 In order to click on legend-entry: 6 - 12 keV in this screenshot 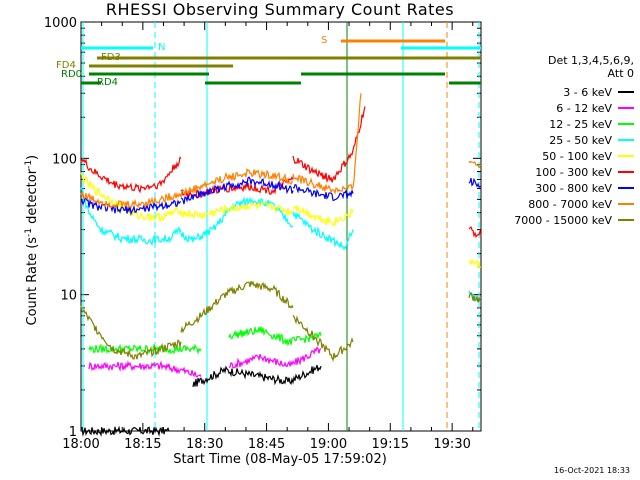, I will do `click(558, 108)`.